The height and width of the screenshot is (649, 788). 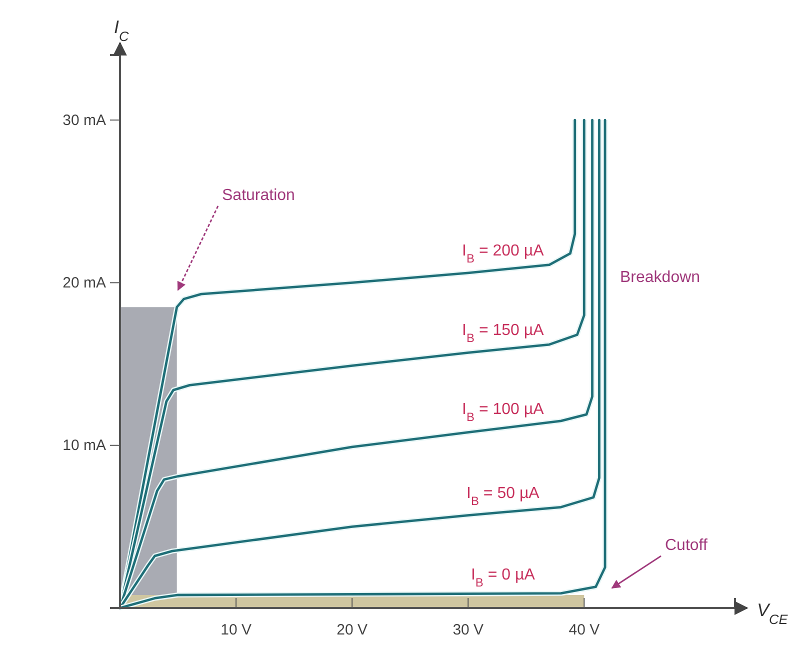 I want to click on series-label: I$_{B}$ = 150 µA, so click(x=503, y=334).